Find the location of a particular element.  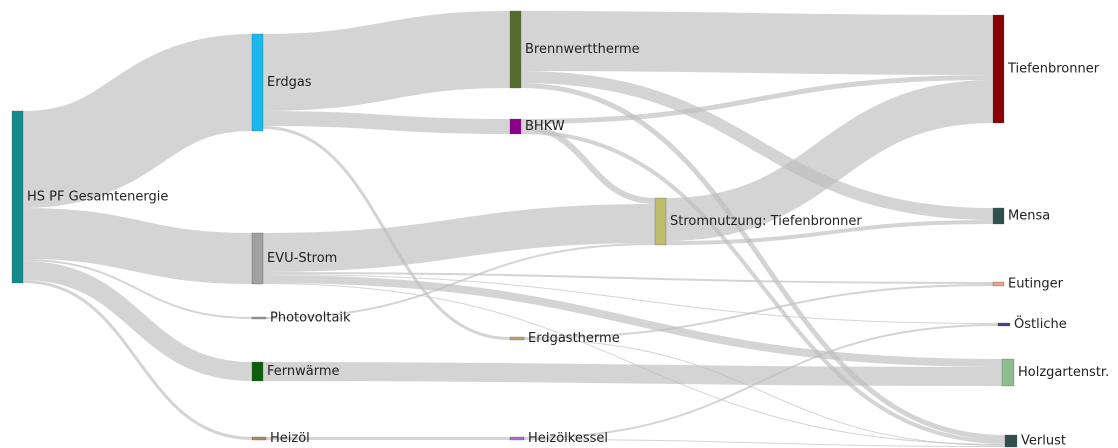

node-label: BHKW is located at coordinates (545, 126).